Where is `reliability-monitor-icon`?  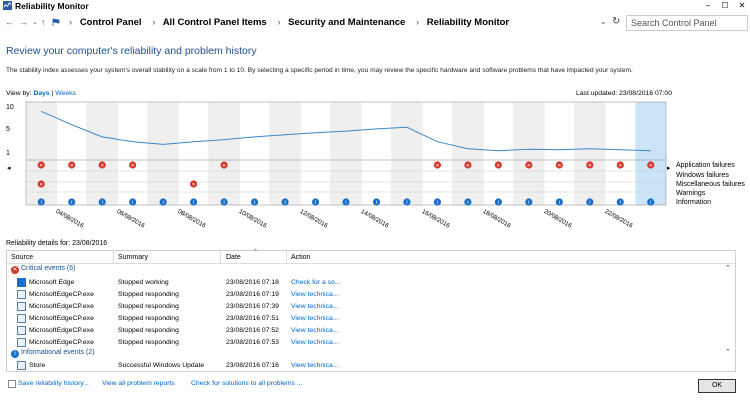 reliability-monitor-icon is located at coordinates (7, 5).